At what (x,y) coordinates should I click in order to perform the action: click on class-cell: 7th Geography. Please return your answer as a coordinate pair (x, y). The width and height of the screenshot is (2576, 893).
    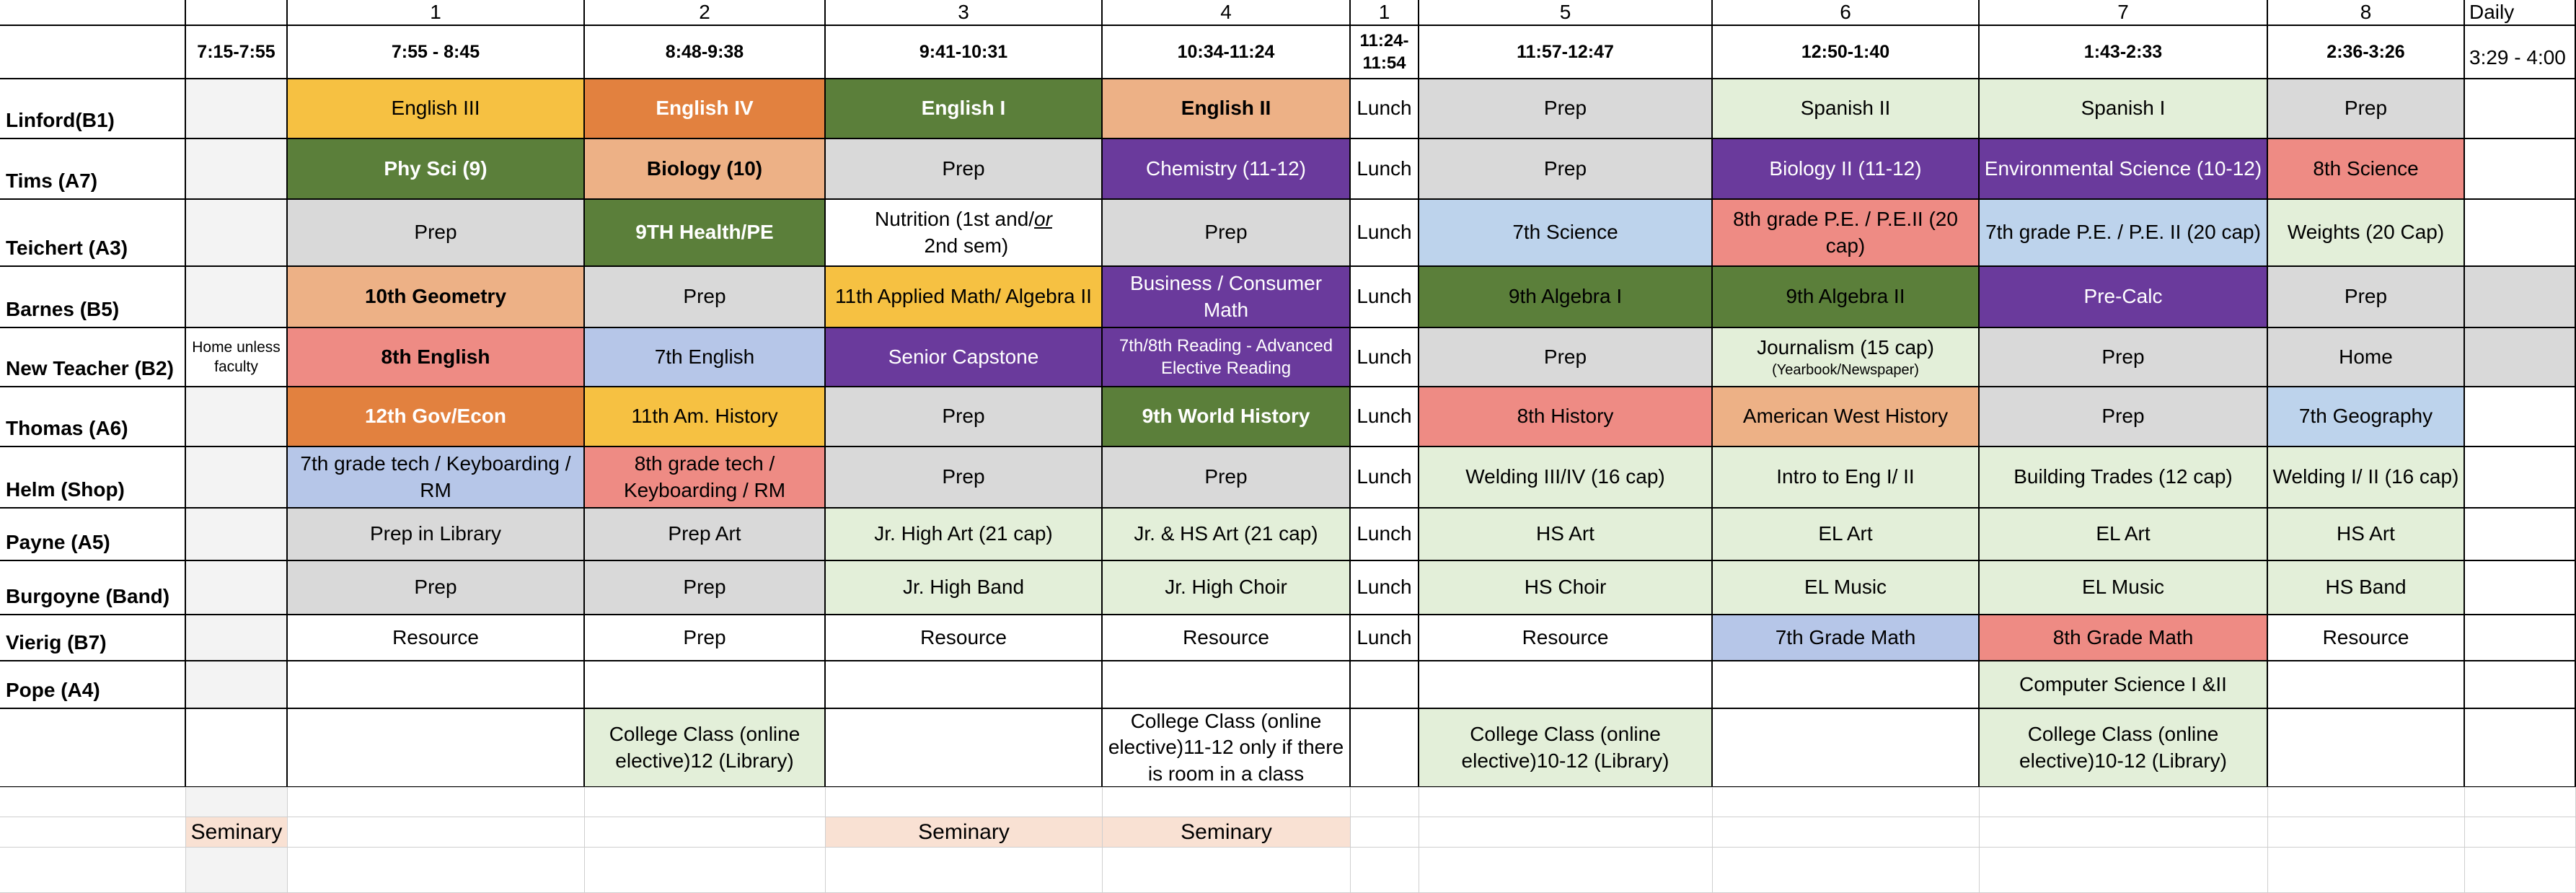
    Looking at the image, I should click on (2366, 417).